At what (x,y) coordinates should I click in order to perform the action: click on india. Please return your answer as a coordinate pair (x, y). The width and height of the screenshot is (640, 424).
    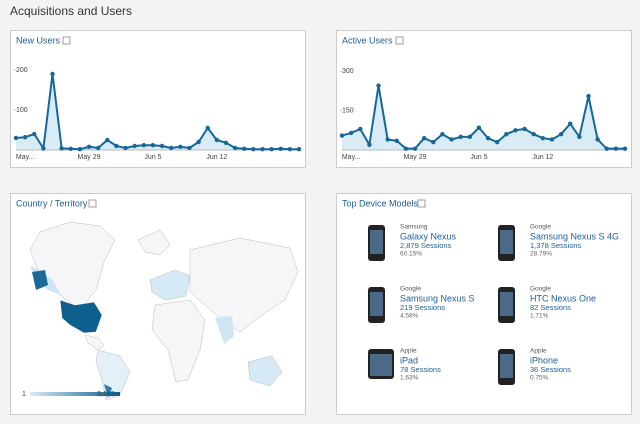
    Looking at the image, I should click on (224, 330).